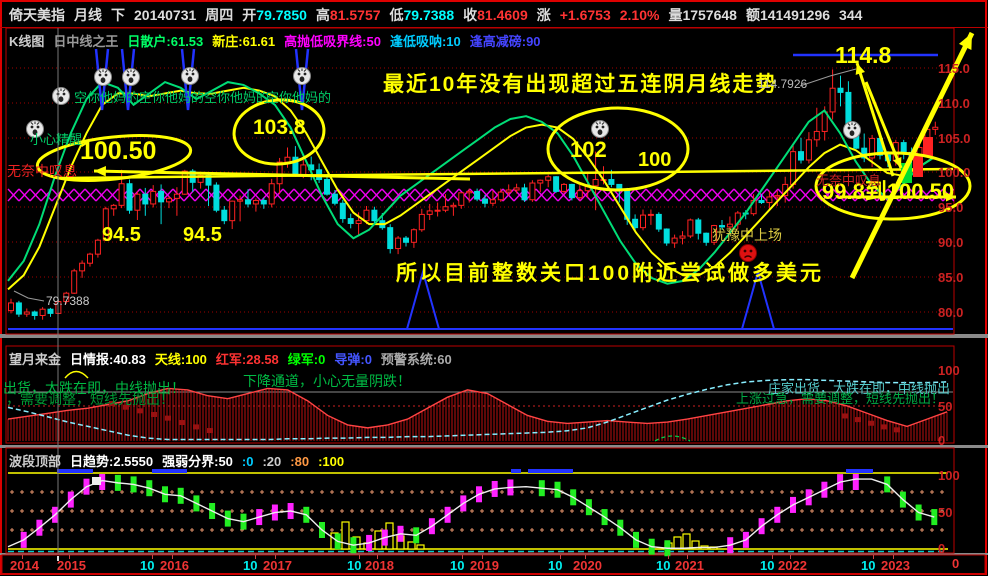  What do you see at coordinates (353, 359) in the screenshot?
I see `wangyue-header-item: 导弹:0` at bounding box center [353, 359].